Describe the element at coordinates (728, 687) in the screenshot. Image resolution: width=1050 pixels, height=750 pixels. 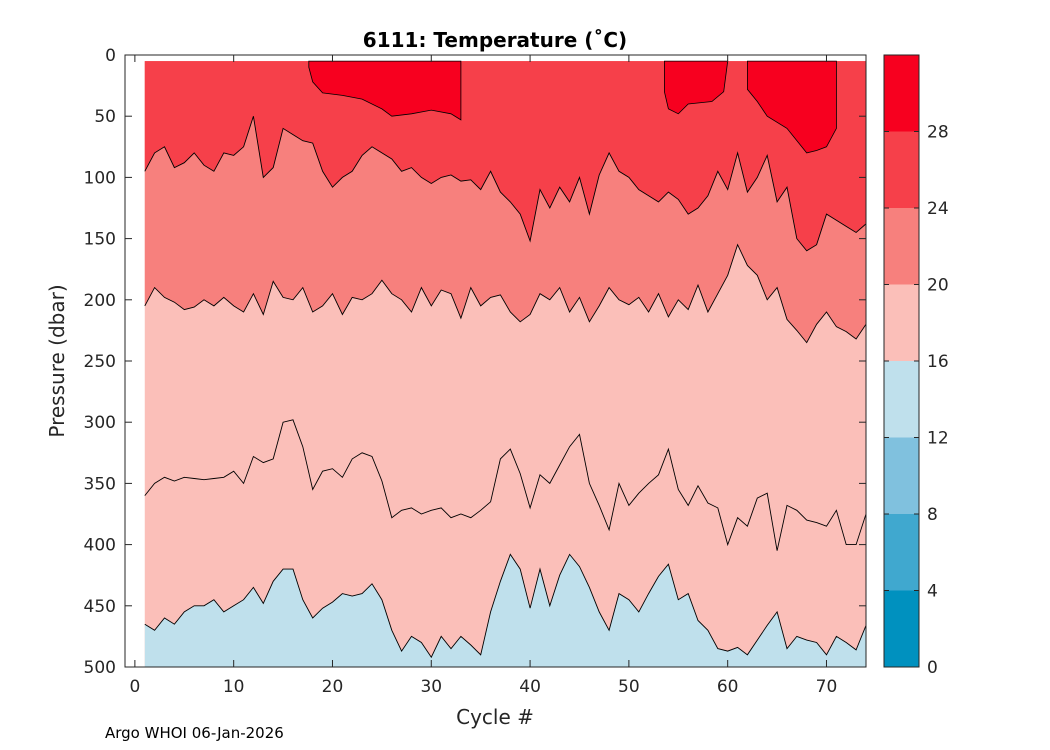
I see `x-tick-label: 60` at that location.